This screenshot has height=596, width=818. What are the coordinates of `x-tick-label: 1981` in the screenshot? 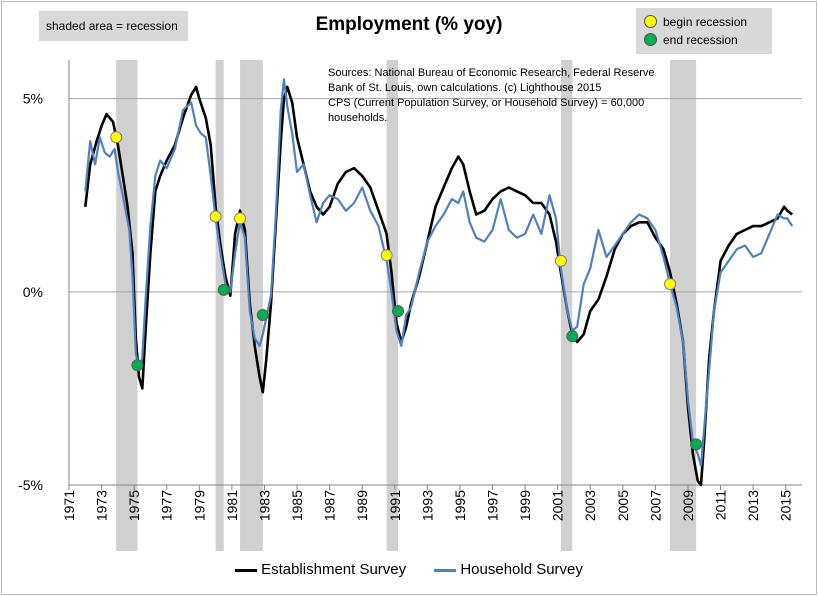 It's located at (232, 505).